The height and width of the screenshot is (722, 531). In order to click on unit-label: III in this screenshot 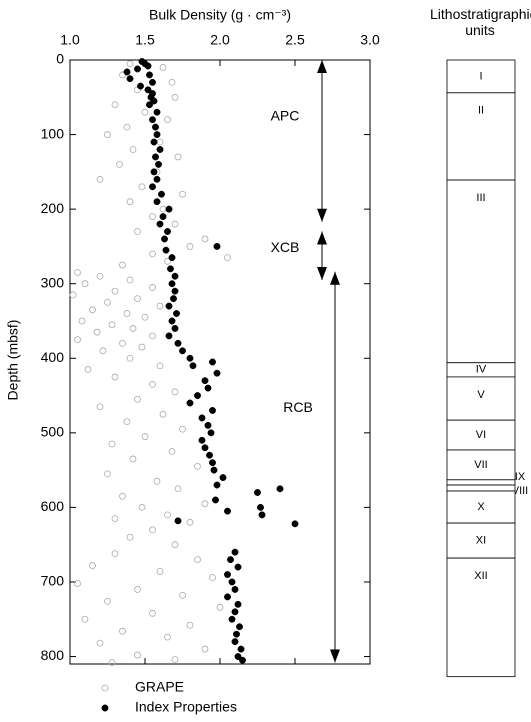, I will do `click(480, 198)`.